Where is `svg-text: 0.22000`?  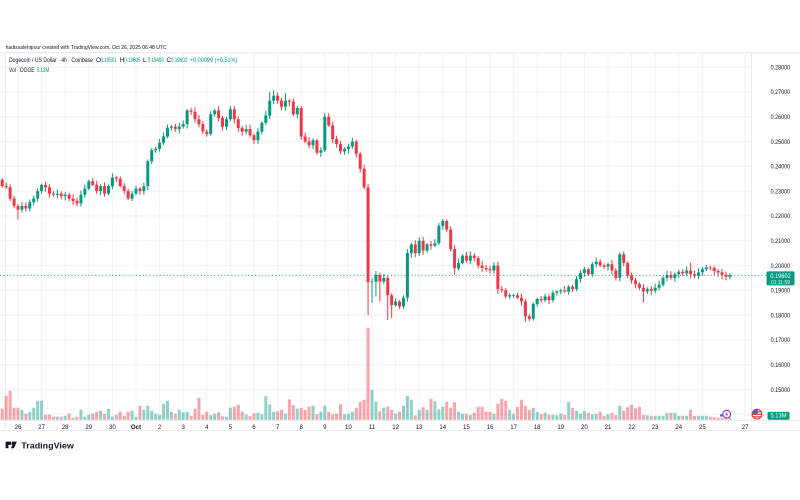 svg-text: 0.22000 is located at coordinates (781, 216).